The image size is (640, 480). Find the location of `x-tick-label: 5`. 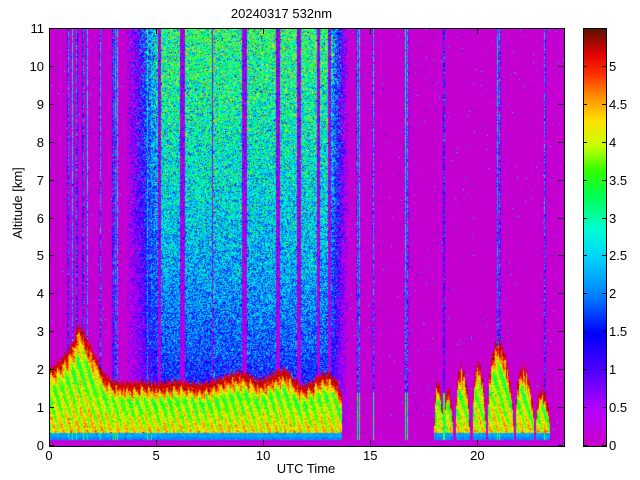

x-tick-label: 5 is located at coordinates (156, 455).